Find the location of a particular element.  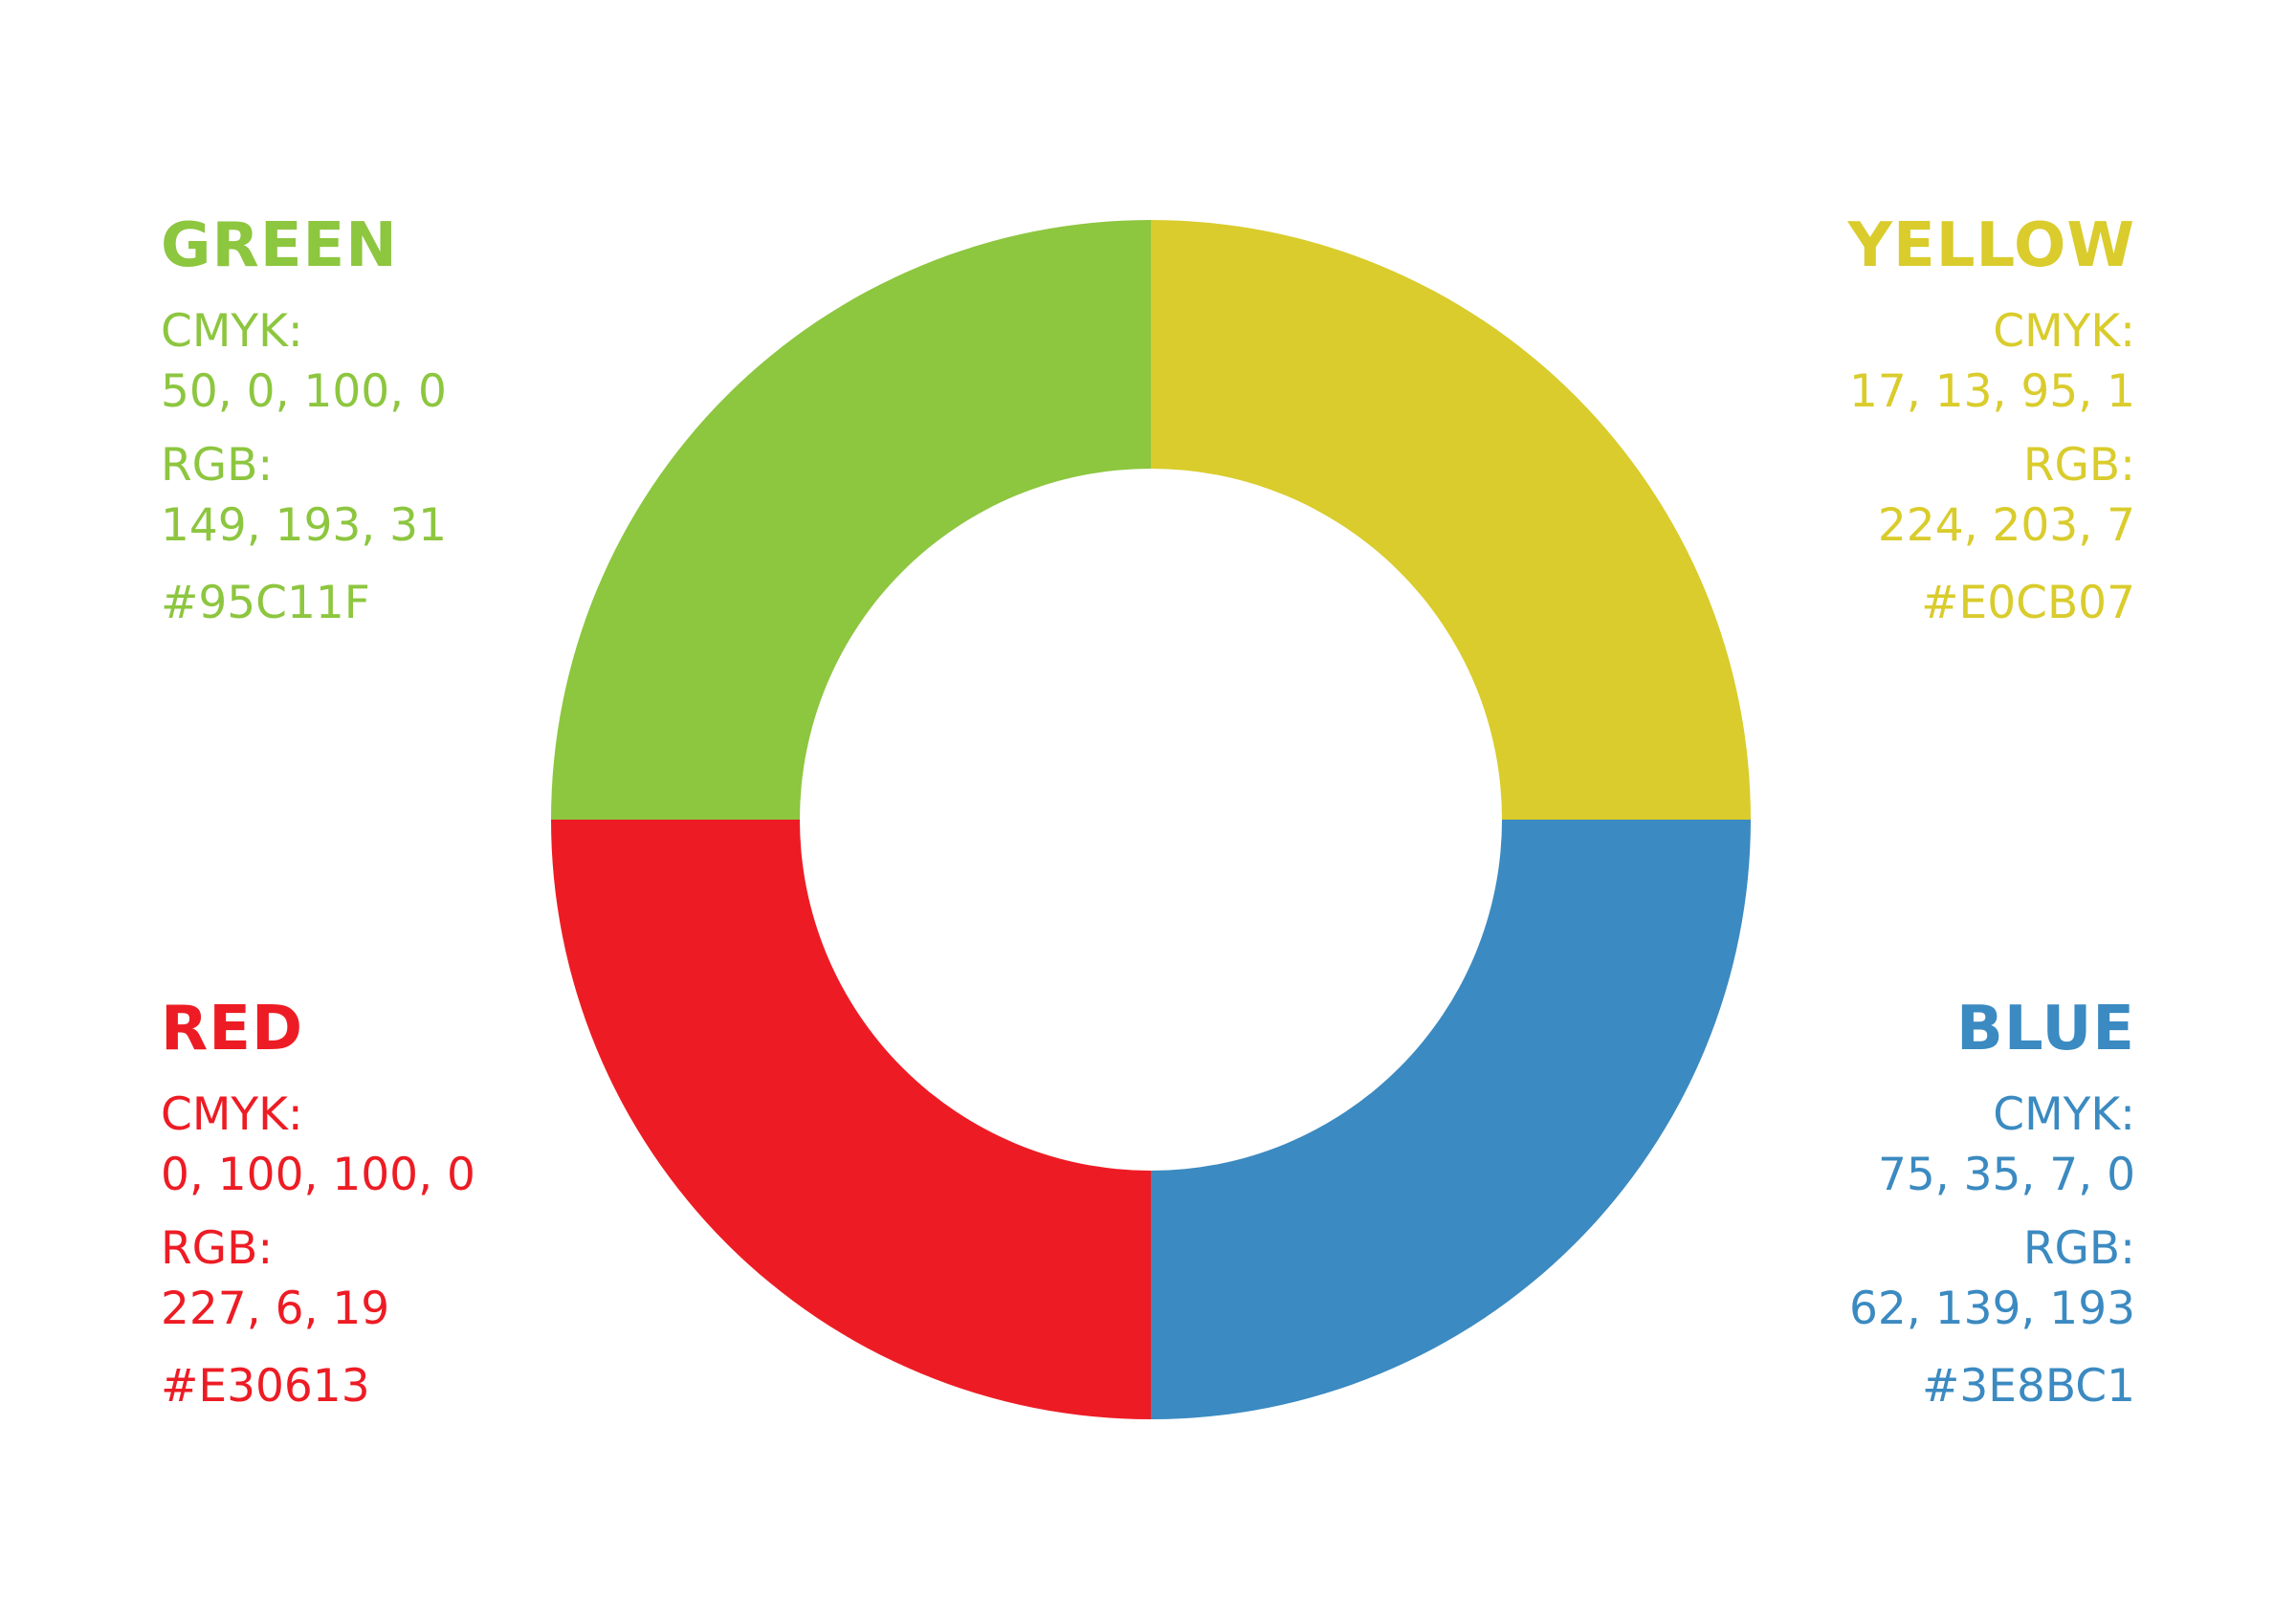

cmyk-value: 50, 0, 100, 0 is located at coordinates (304, 391).